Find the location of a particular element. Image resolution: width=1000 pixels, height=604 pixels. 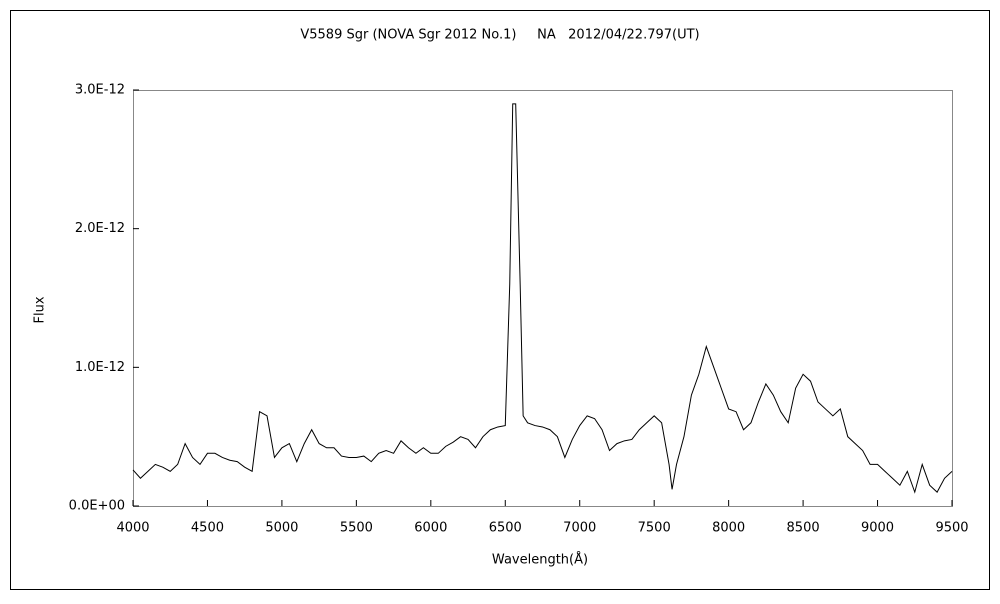

y-tick-label: 2.0E-12 is located at coordinates (100, 228).